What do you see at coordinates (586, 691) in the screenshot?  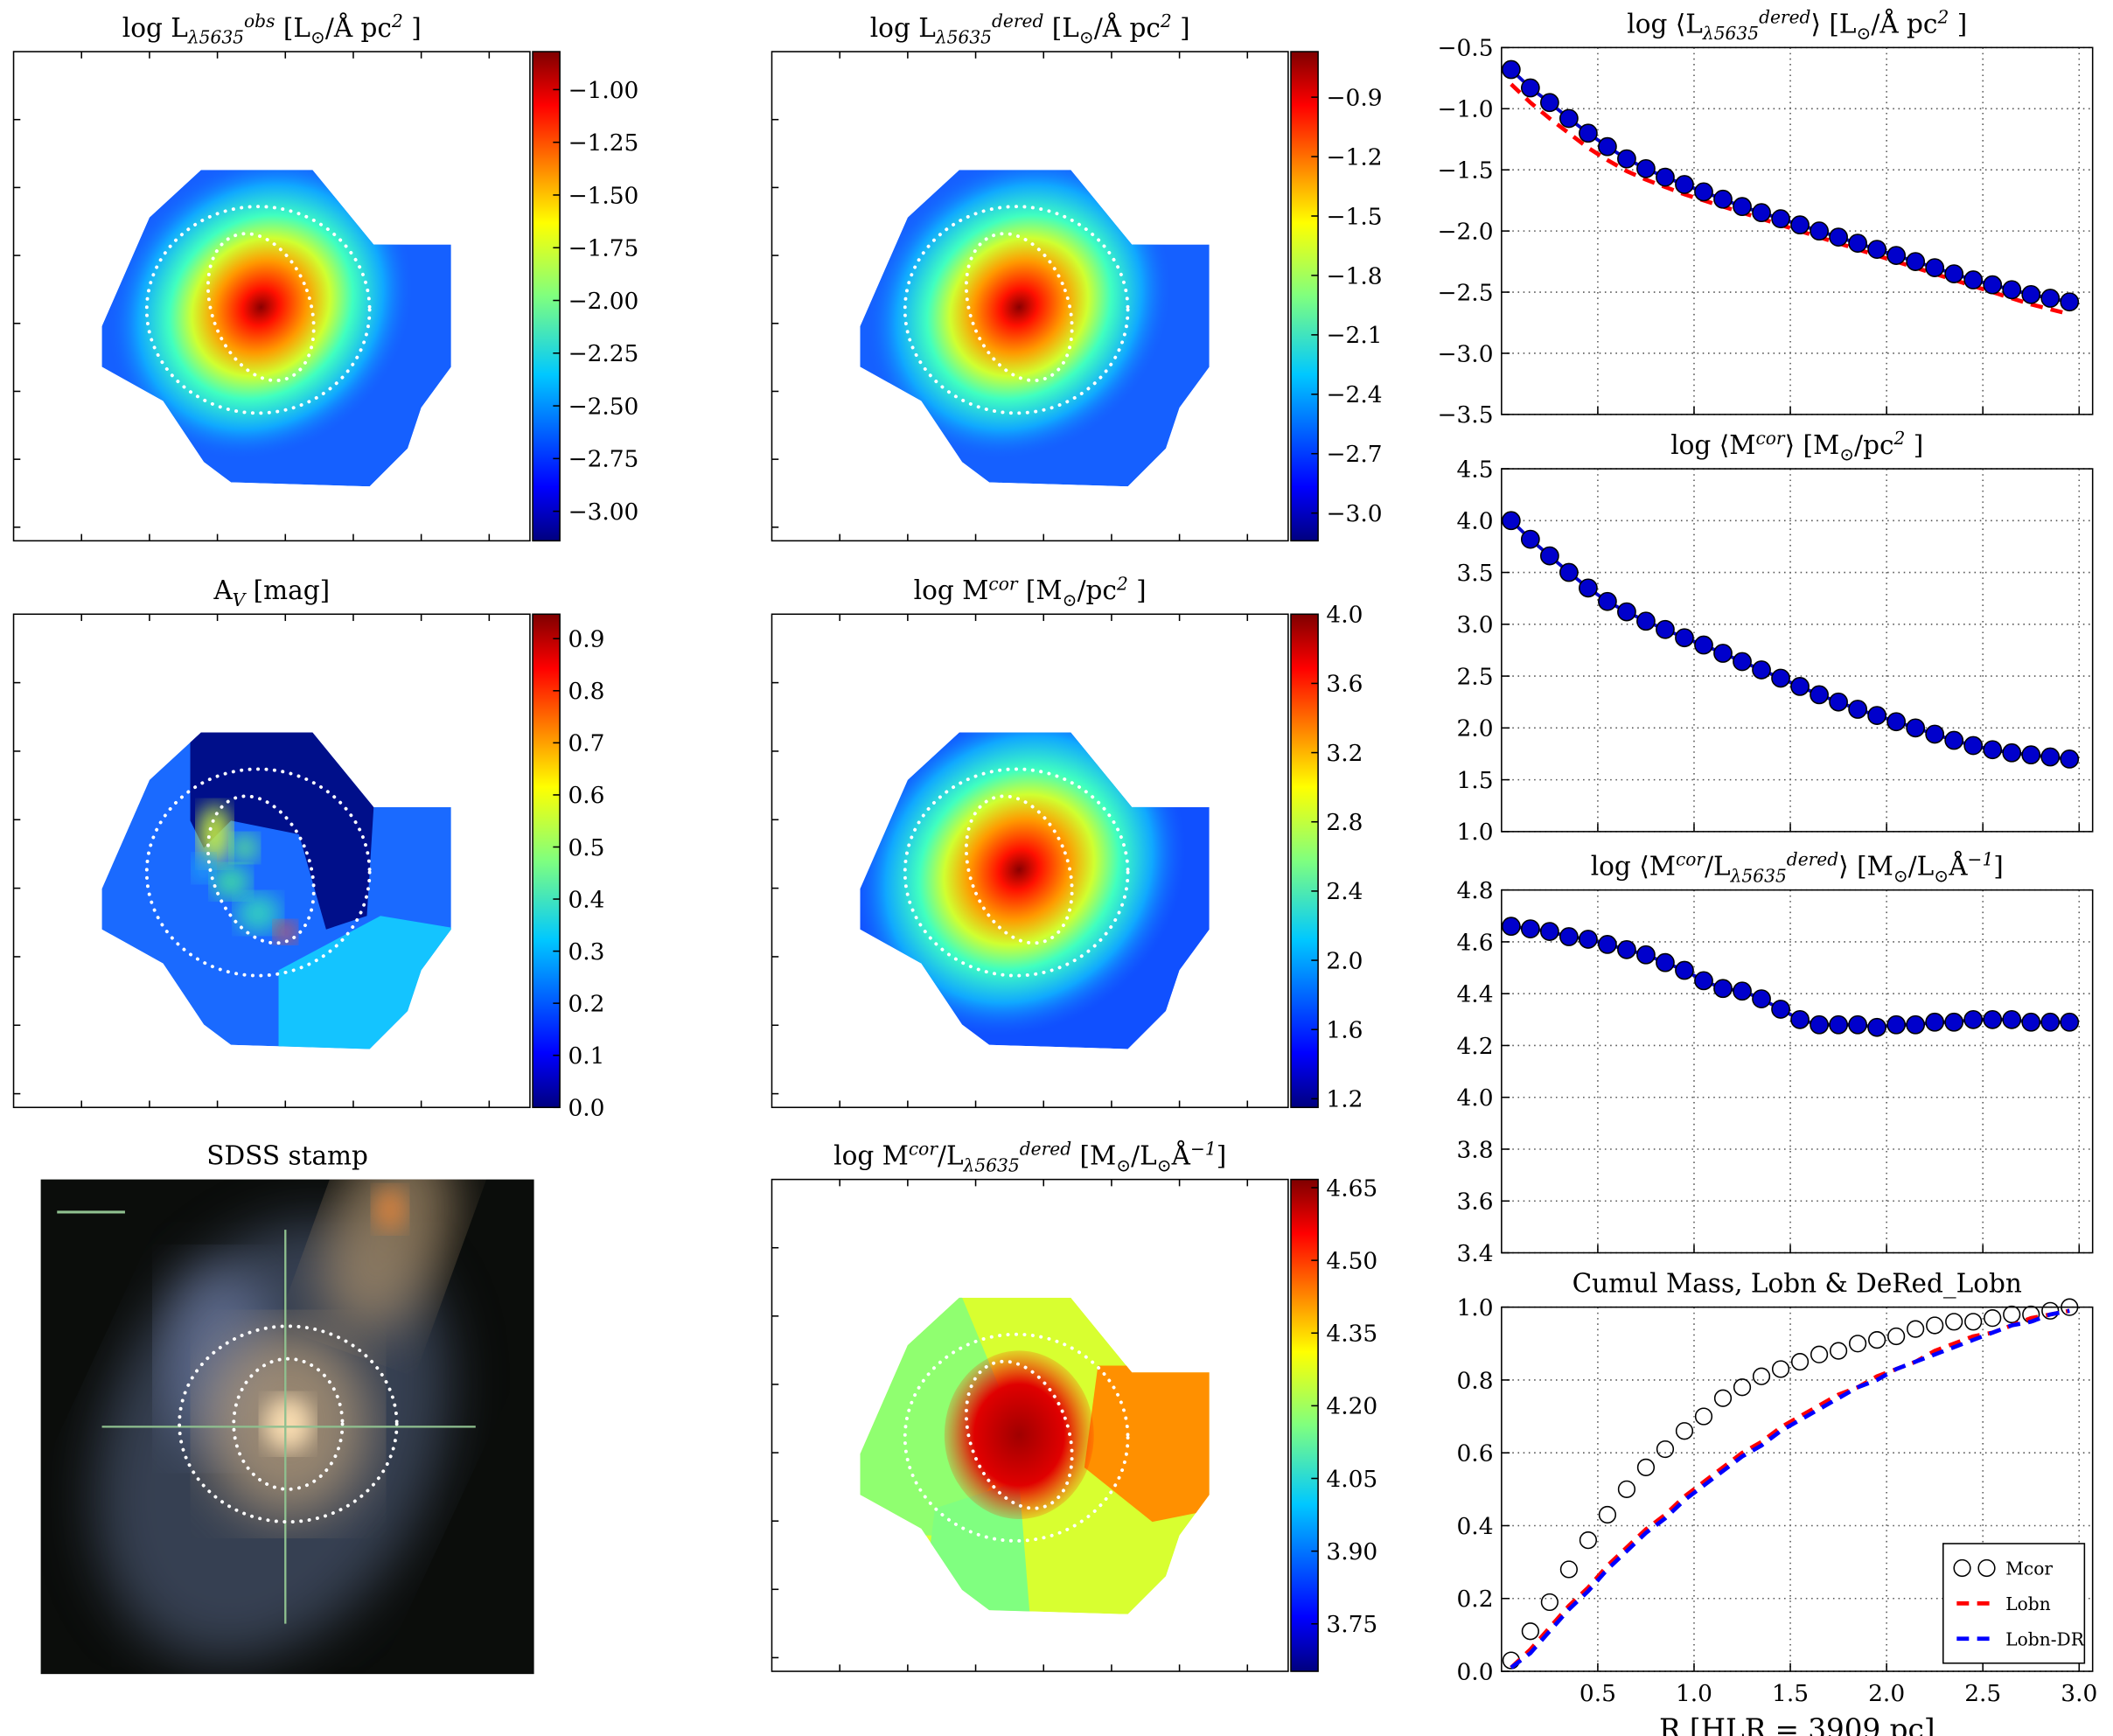 I see `colorbar-tick-label: 0.8` at bounding box center [586, 691].